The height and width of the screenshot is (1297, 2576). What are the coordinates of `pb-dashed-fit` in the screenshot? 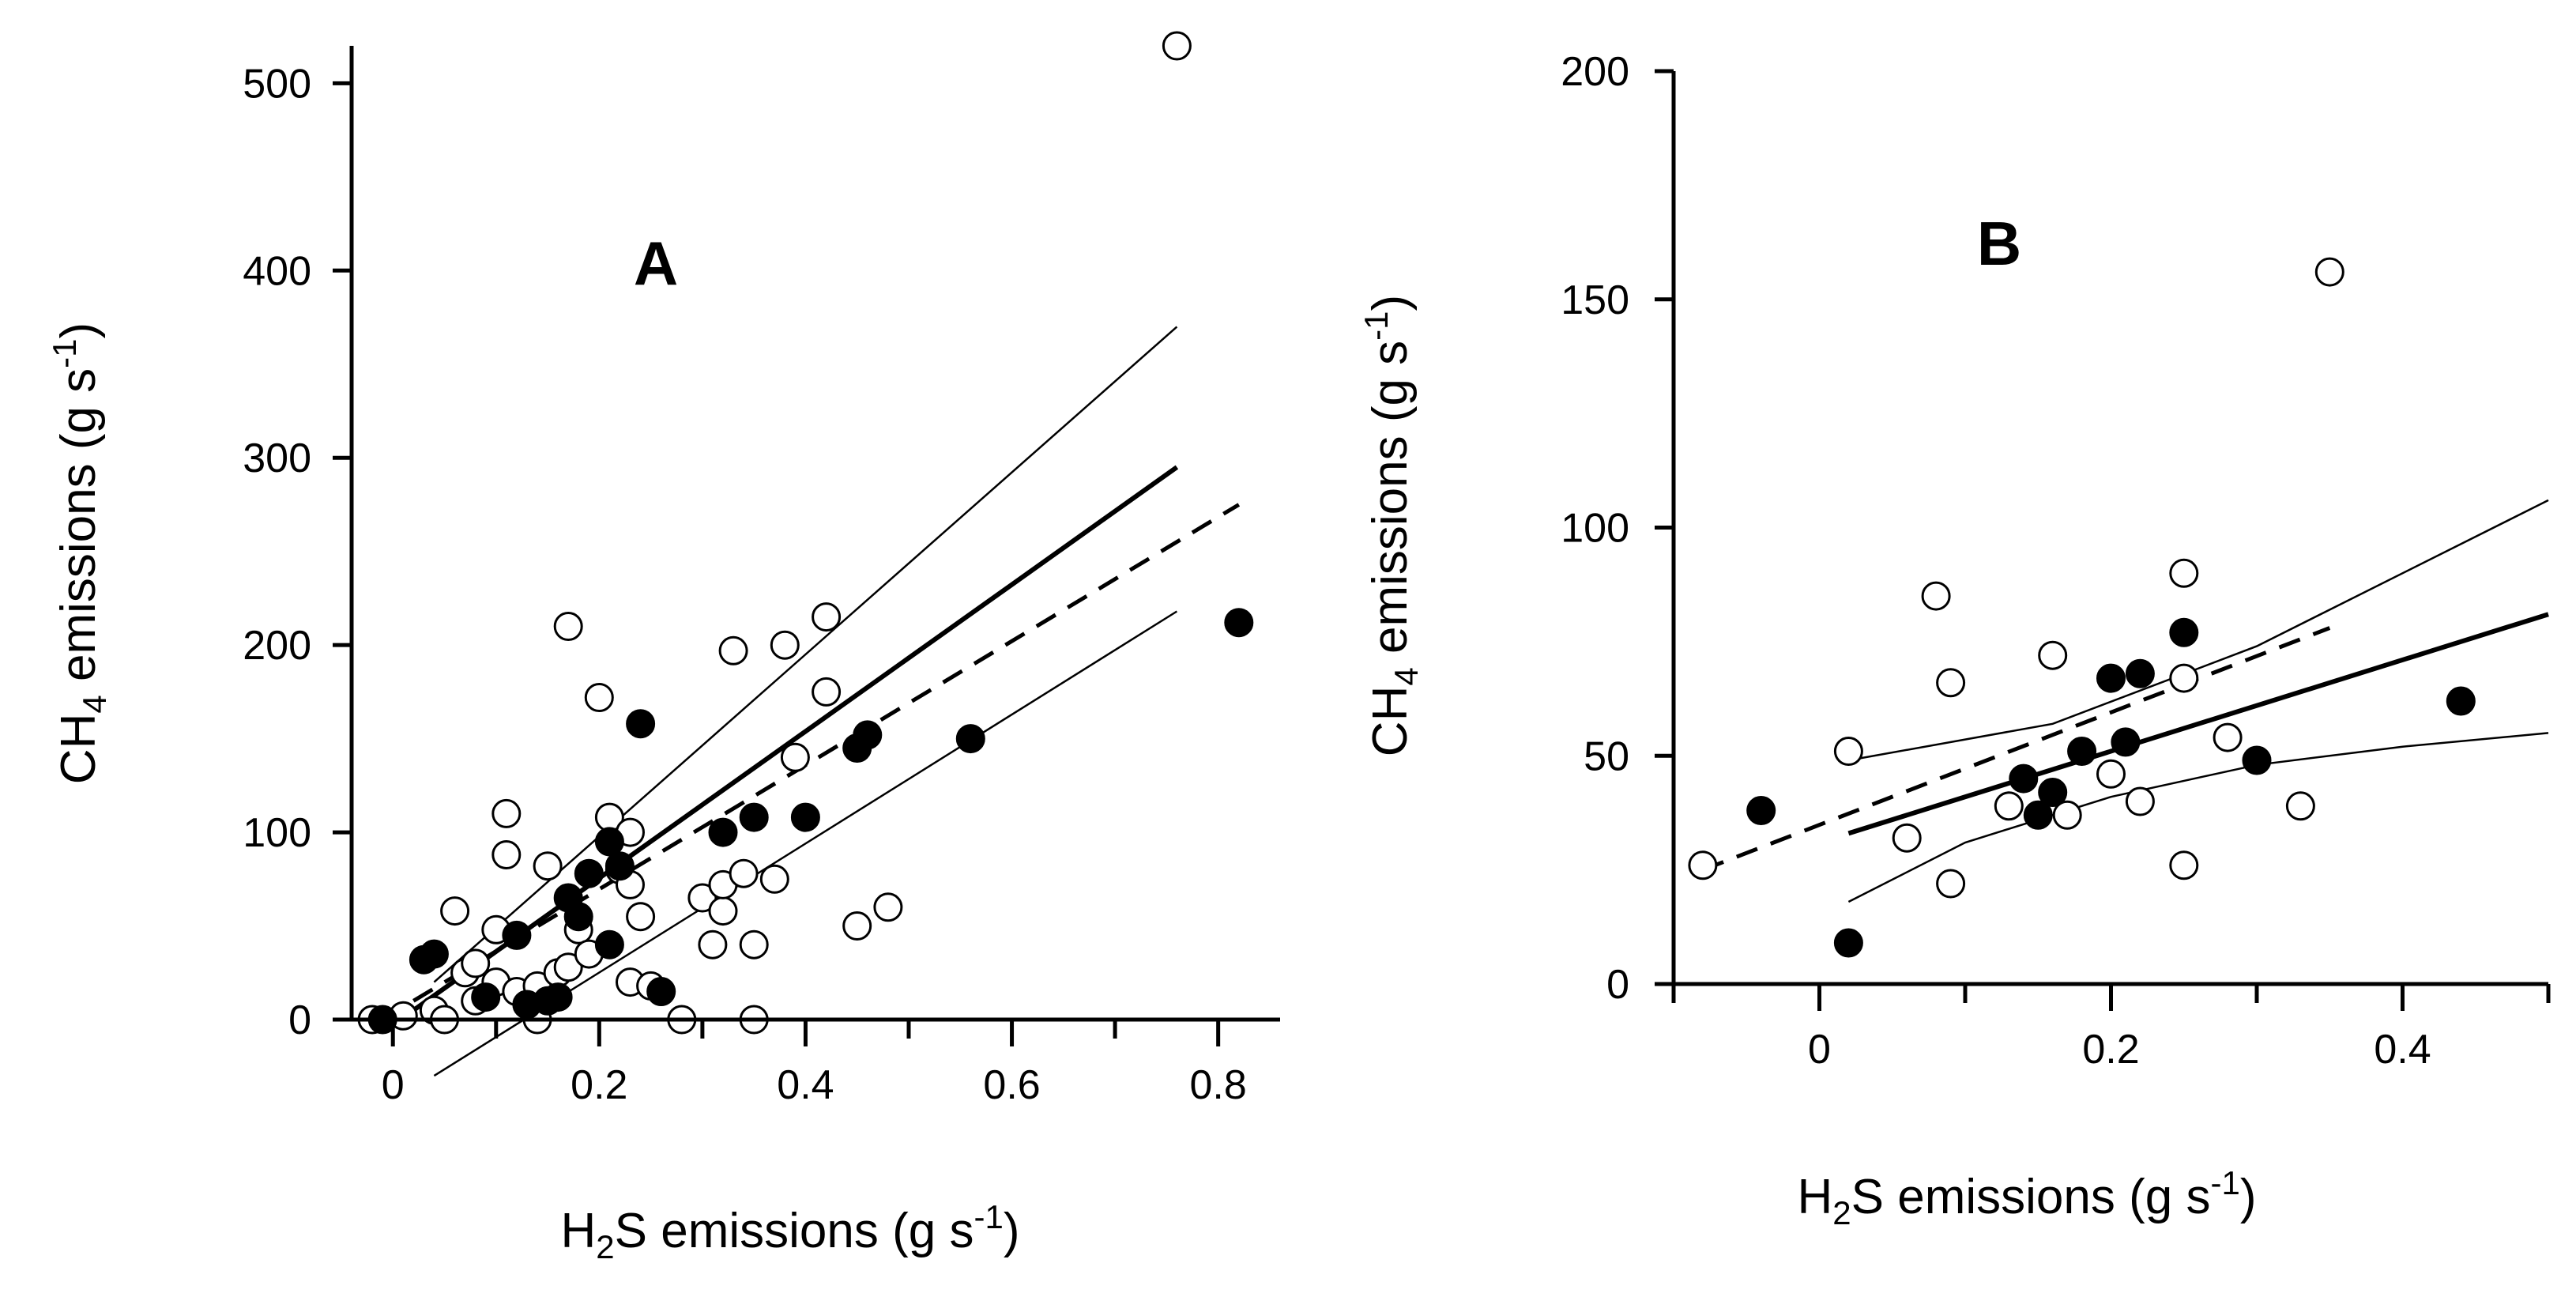 It's located at (2016, 749).